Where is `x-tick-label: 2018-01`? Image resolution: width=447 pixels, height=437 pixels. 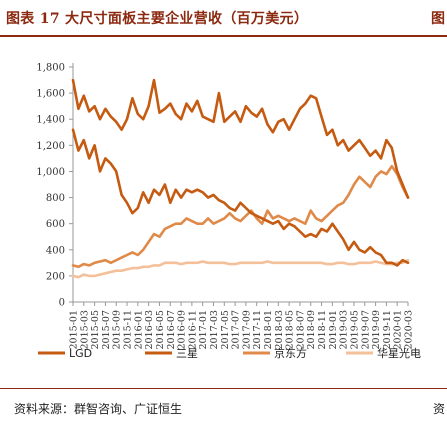 x-tick-label: 2018-01 is located at coordinates (268, 329).